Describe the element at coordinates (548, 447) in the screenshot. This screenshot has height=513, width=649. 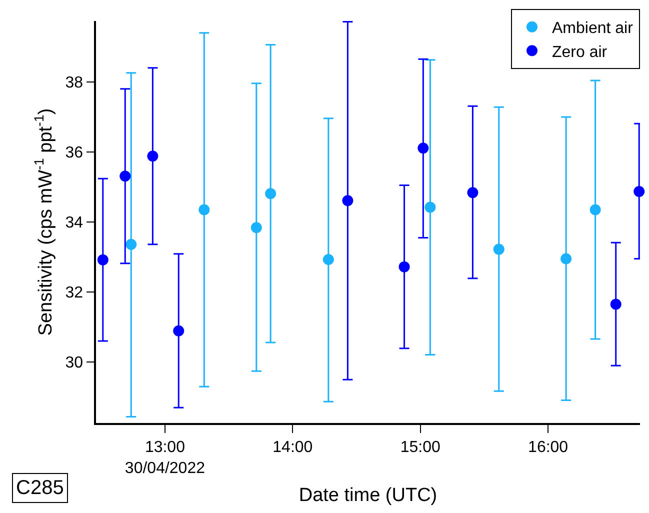
I see `x-tick-label: 16:00` at that location.